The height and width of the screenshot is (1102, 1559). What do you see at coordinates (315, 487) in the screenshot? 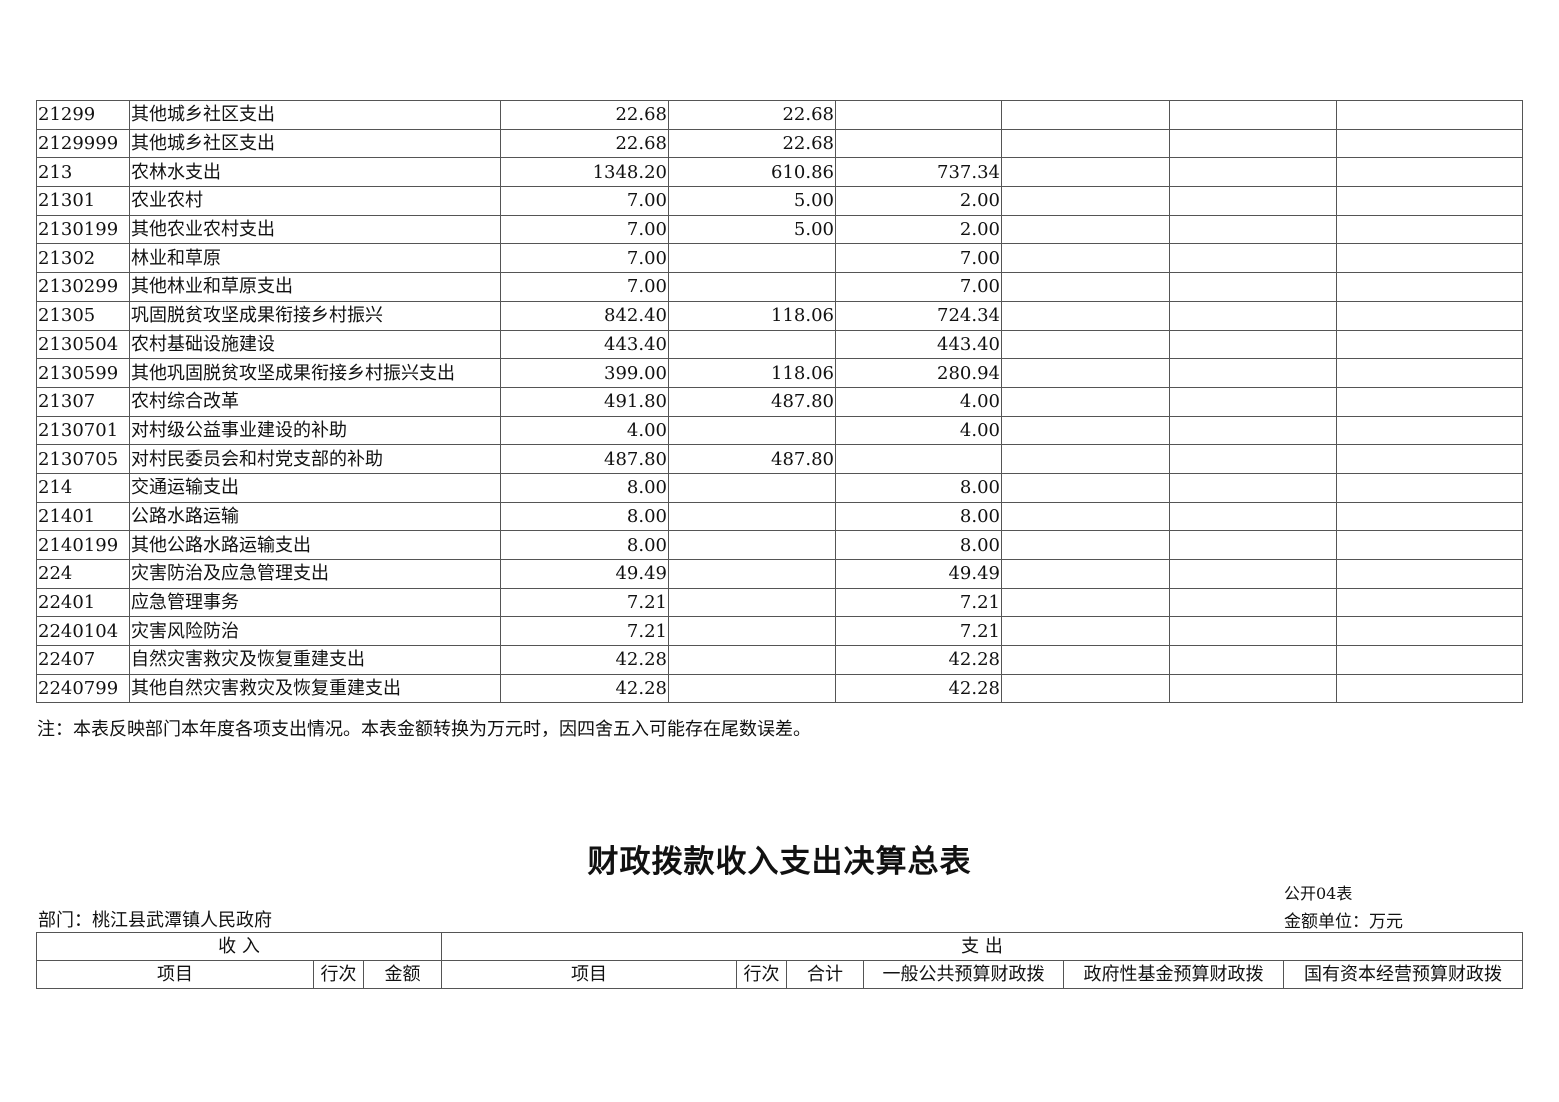
I see `subject-name: 交通运输支出` at bounding box center [315, 487].